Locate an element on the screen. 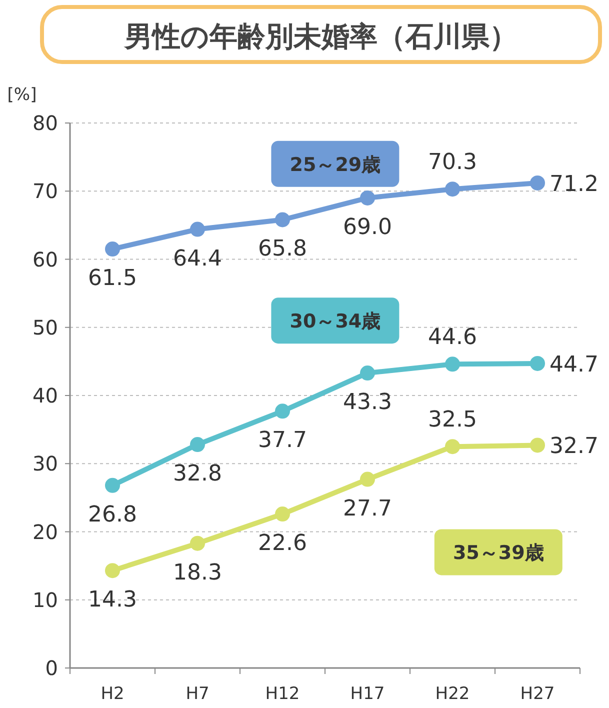  x-tick-label: H2 is located at coordinates (112, 694).